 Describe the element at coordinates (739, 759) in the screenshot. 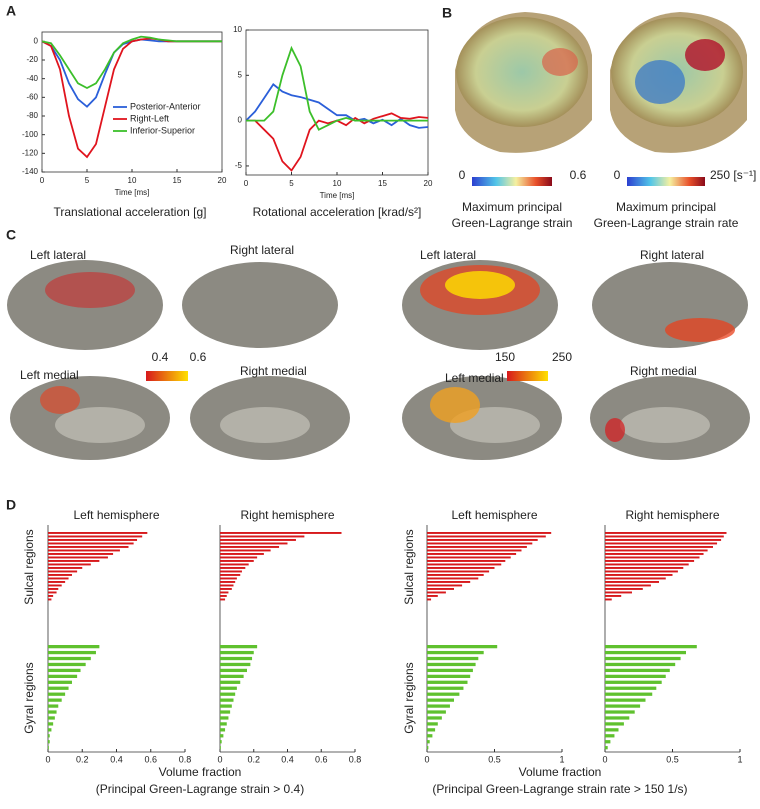

I see `x-tick-label: 1` at that location.